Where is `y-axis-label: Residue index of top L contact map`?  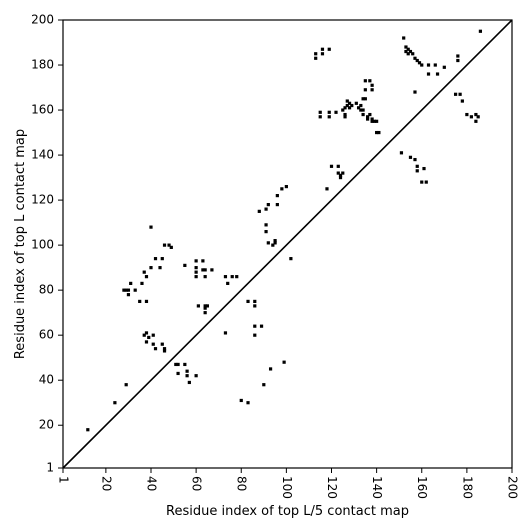 y-axis-label: Residue index of top L contact map is located at coordinates (20, 244).